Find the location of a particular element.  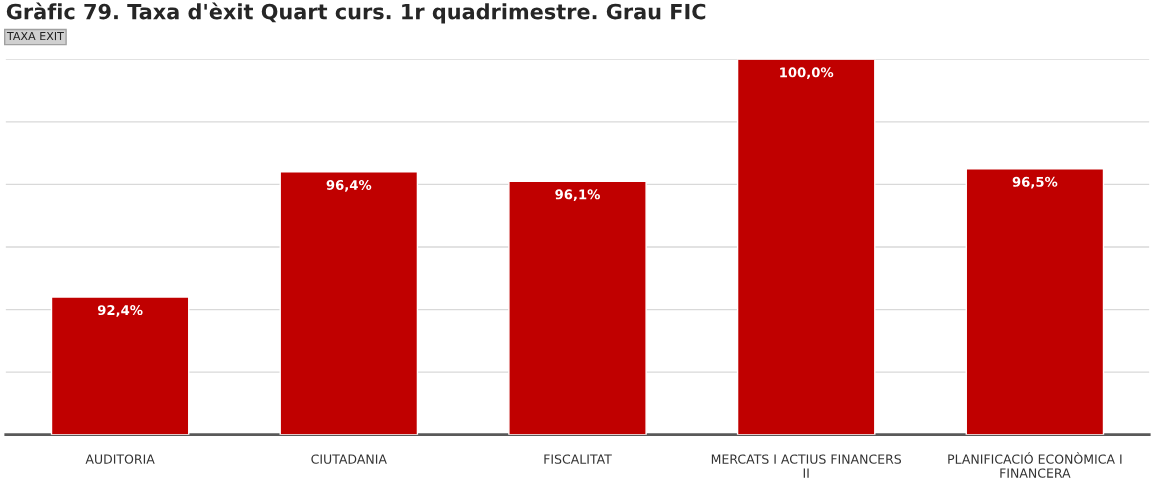

data-label: 96,4% is located at coordinates (349, 185).